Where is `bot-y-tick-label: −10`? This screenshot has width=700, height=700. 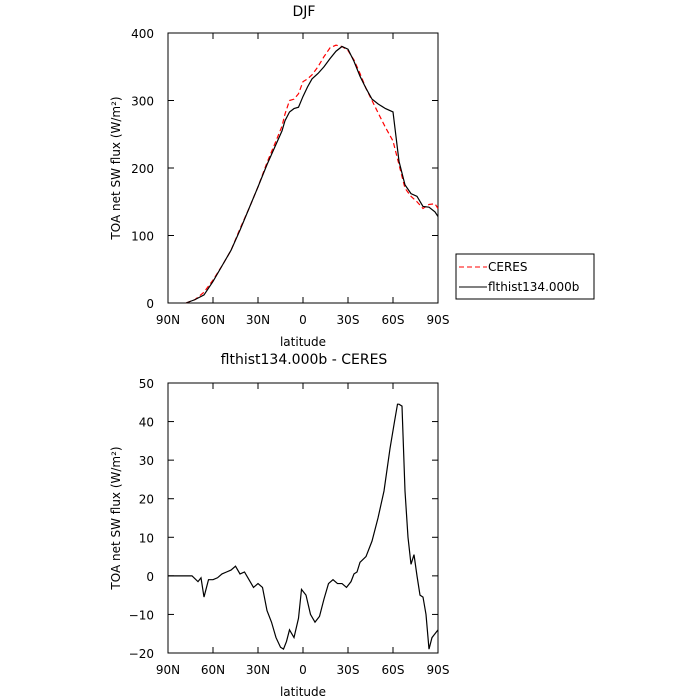 bot-y-tick-label: −10 is located at coordinates (141, 615).